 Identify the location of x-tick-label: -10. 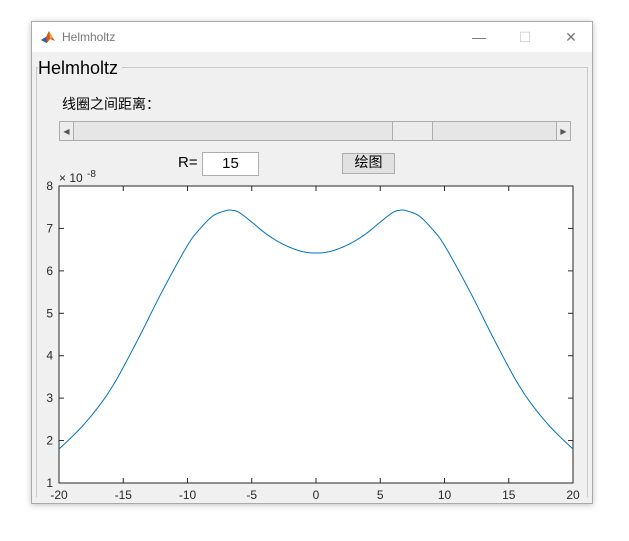
(188, 495).